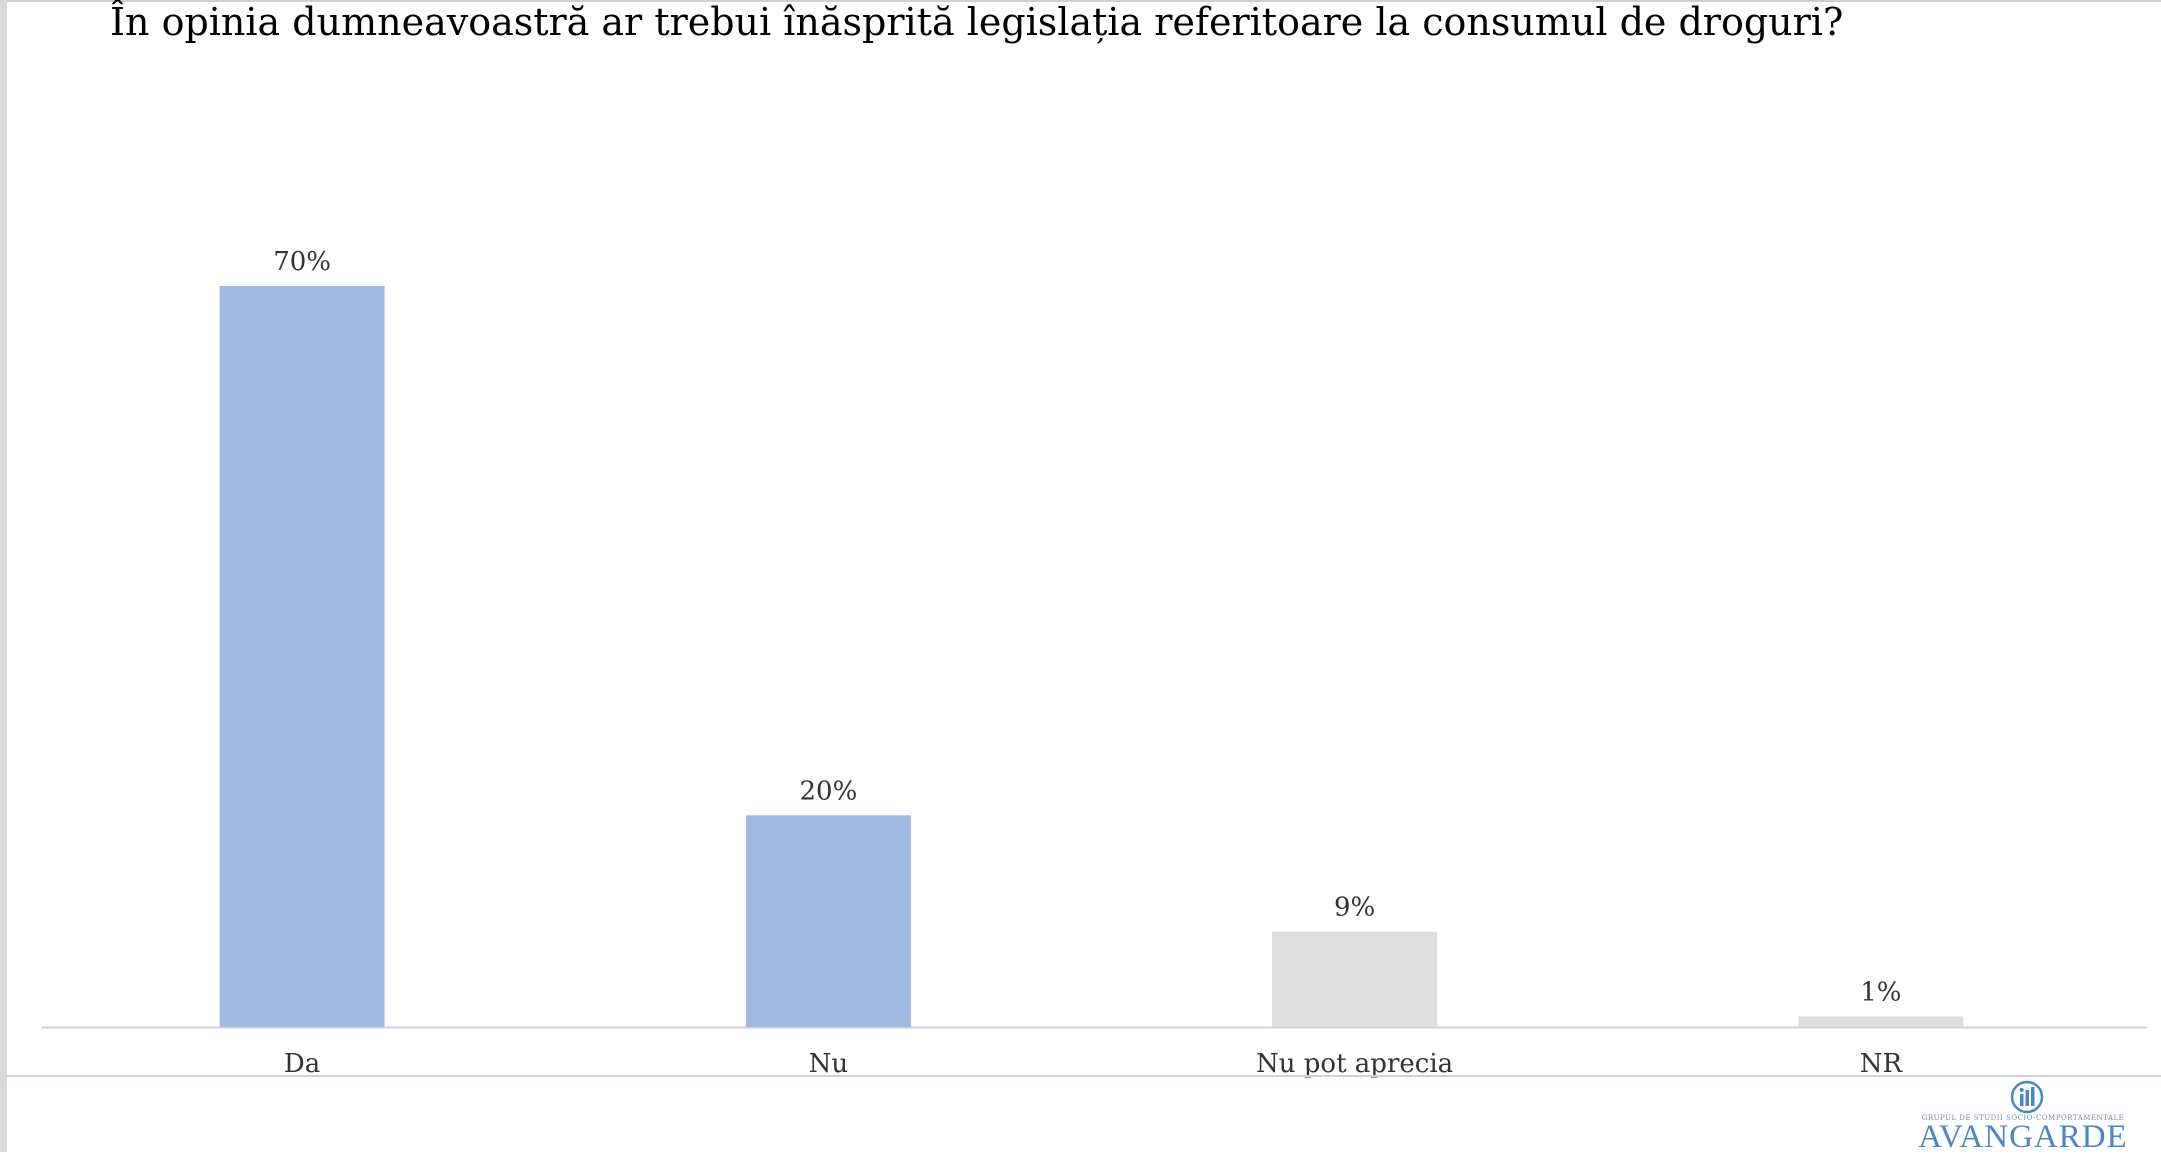 This screenshot has width=2161, height=1155. Describe the element at coordinates (1355, 979) in the screenshot. I see `bar-nu-pot-aprecia` at that location.